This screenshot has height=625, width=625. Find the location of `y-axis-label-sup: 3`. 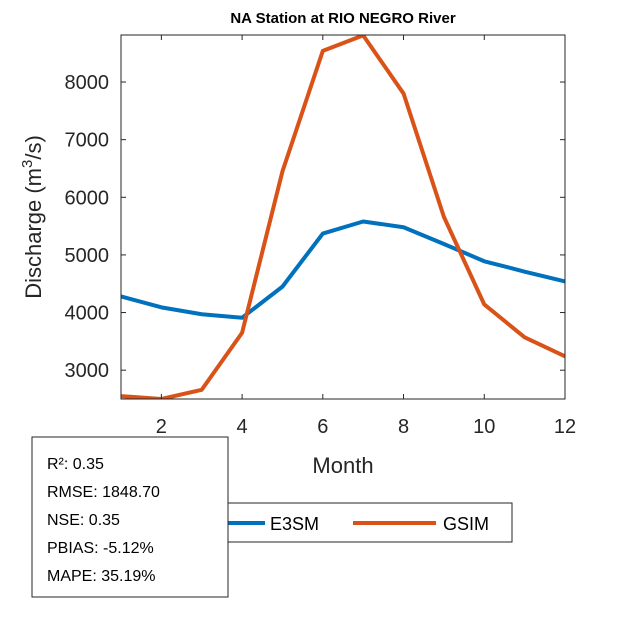

y-axis-label-sup: 3 is located at coordinates (27, 164).